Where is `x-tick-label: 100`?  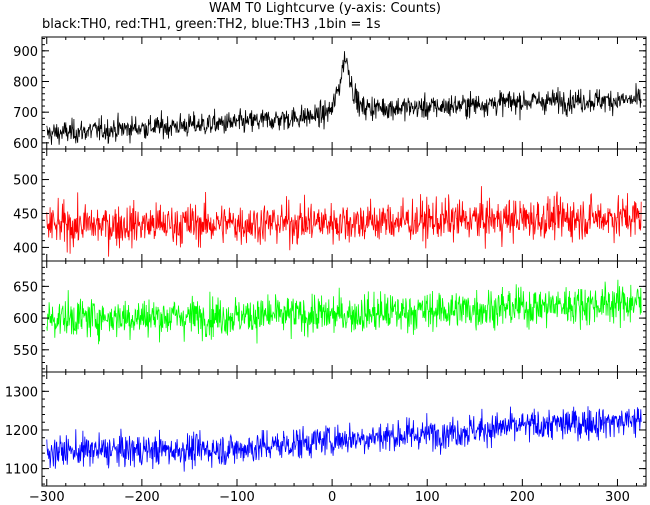 x-tick-label: 100 is located at coordinates (427, 497).